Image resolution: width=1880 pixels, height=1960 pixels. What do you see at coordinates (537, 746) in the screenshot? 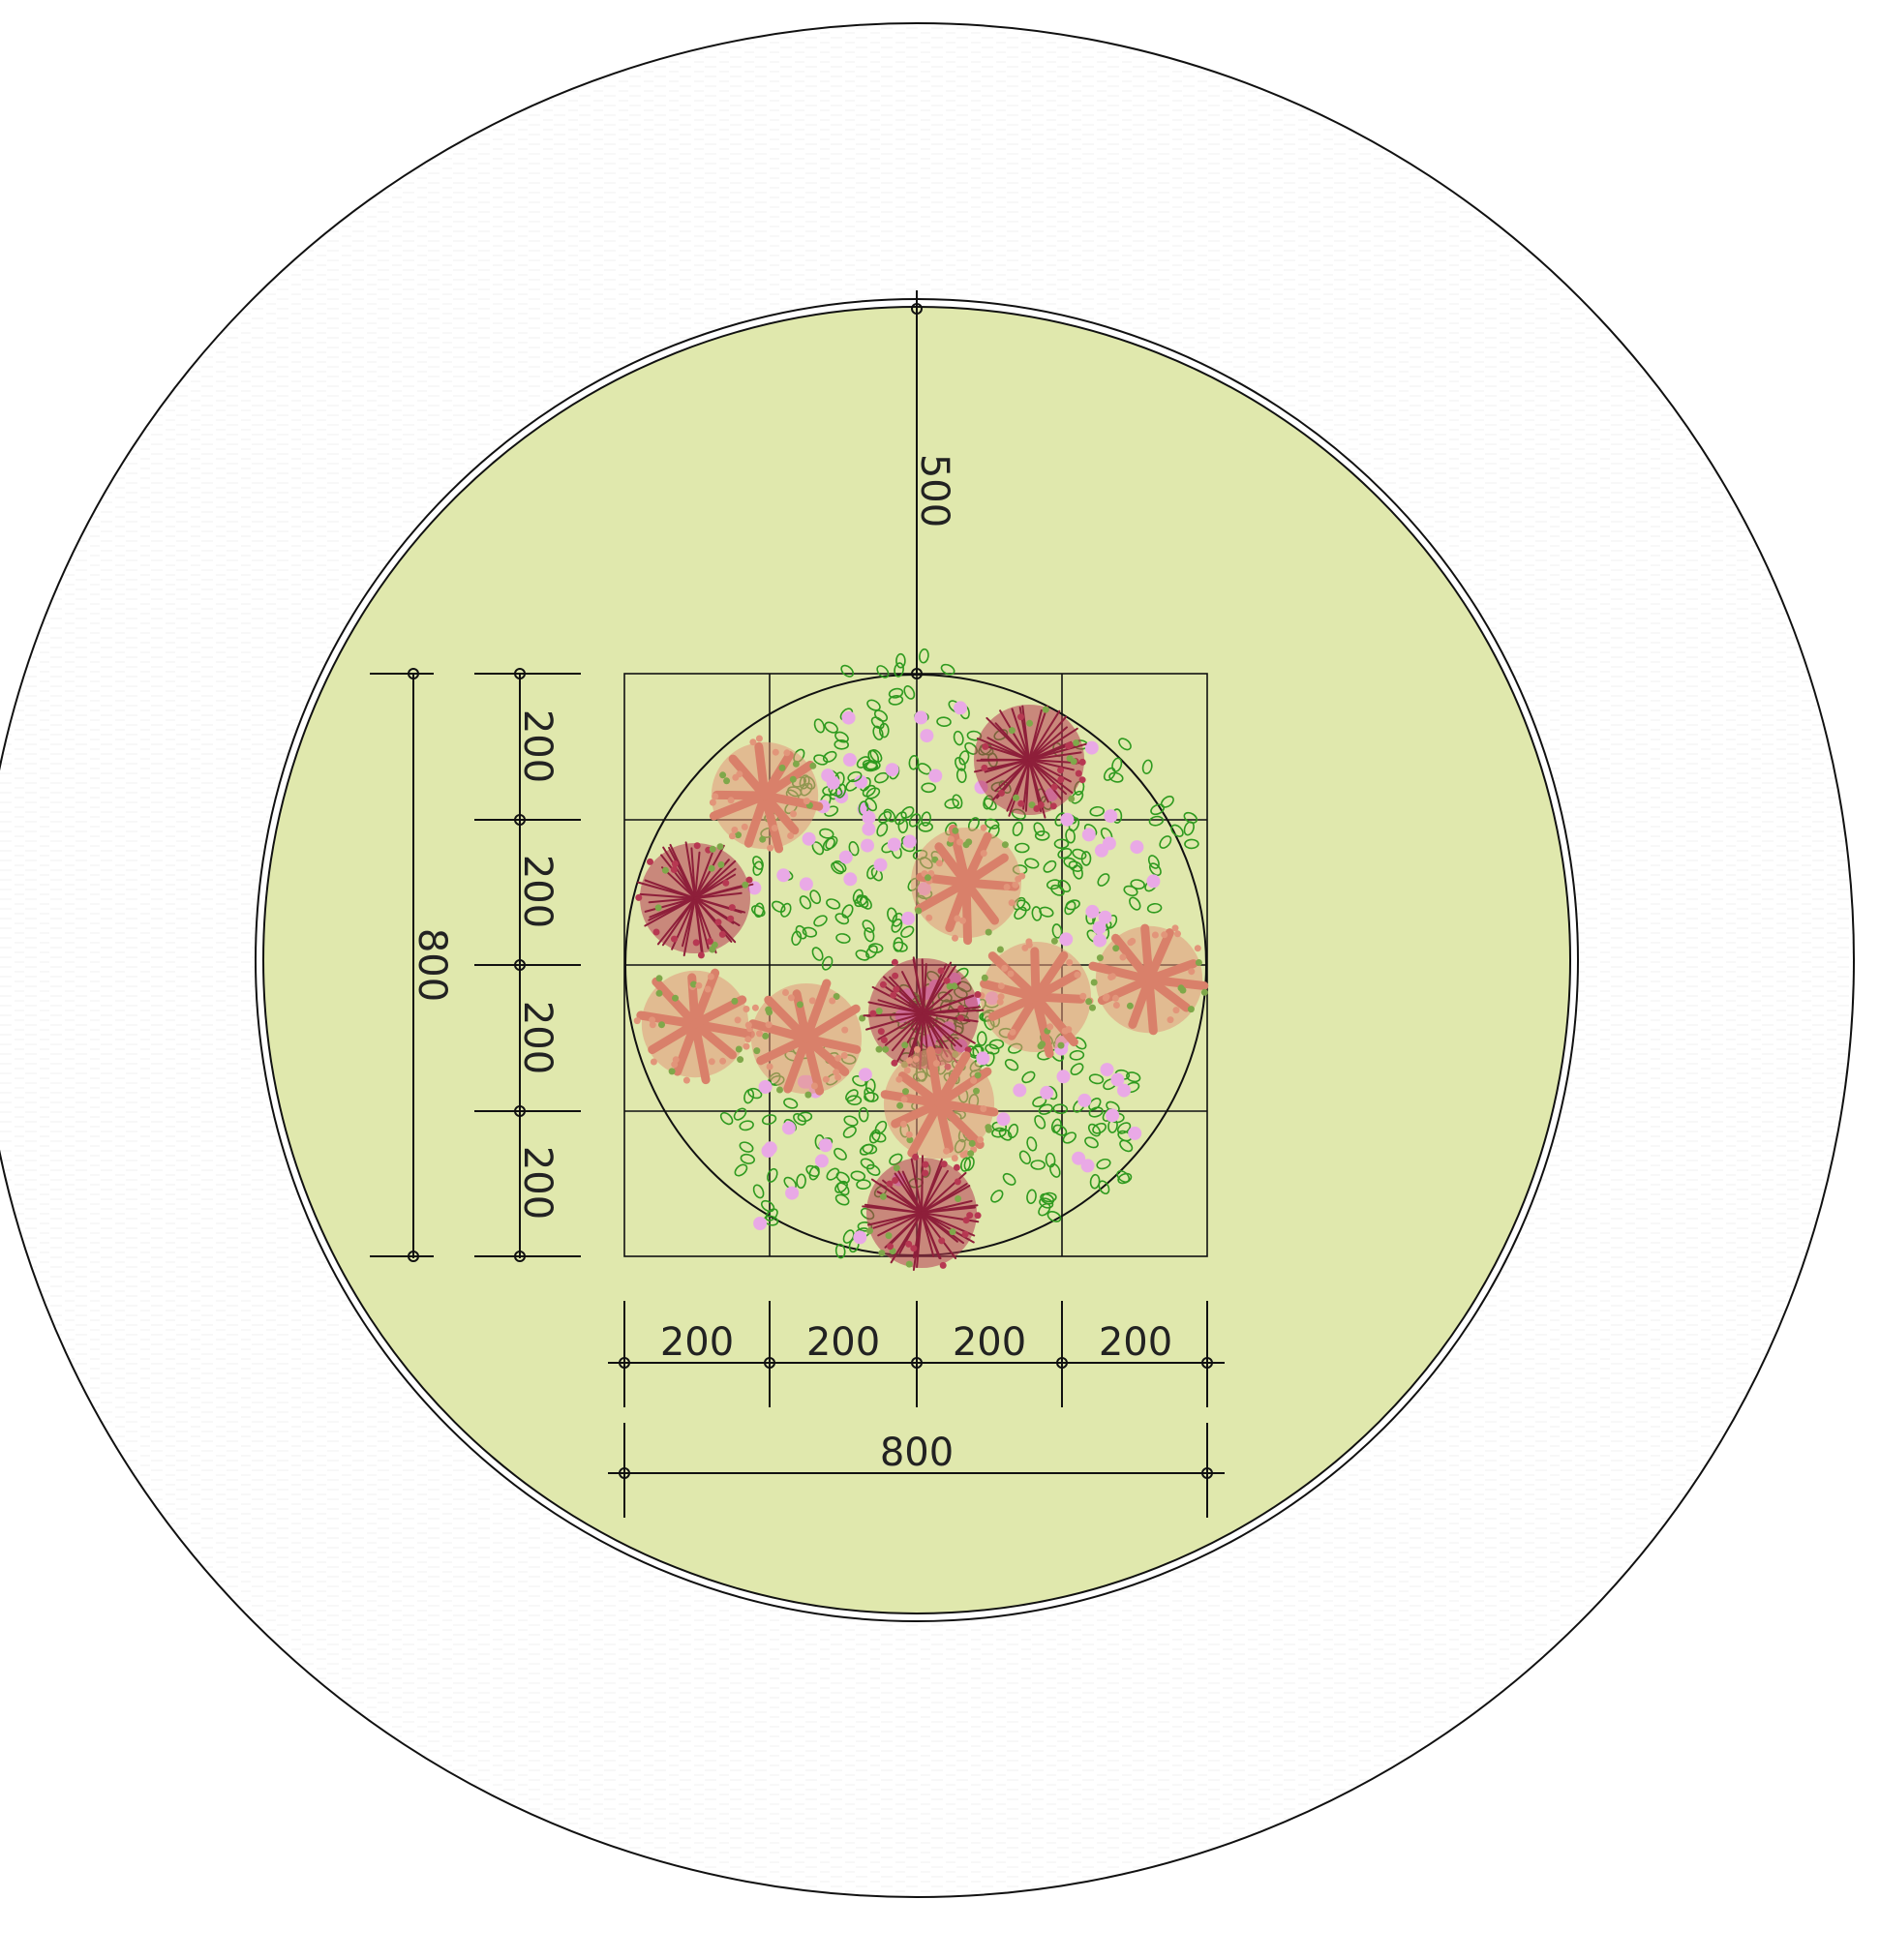
I see `vertical-segment-label-1: 200` at bounding box center [537, 746].